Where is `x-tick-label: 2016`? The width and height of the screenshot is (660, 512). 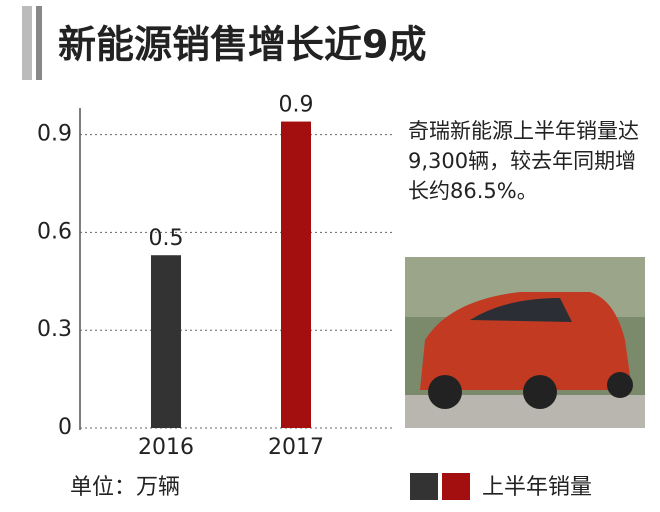 x-tick-label: 2016 is located at coordinates (166, 447).